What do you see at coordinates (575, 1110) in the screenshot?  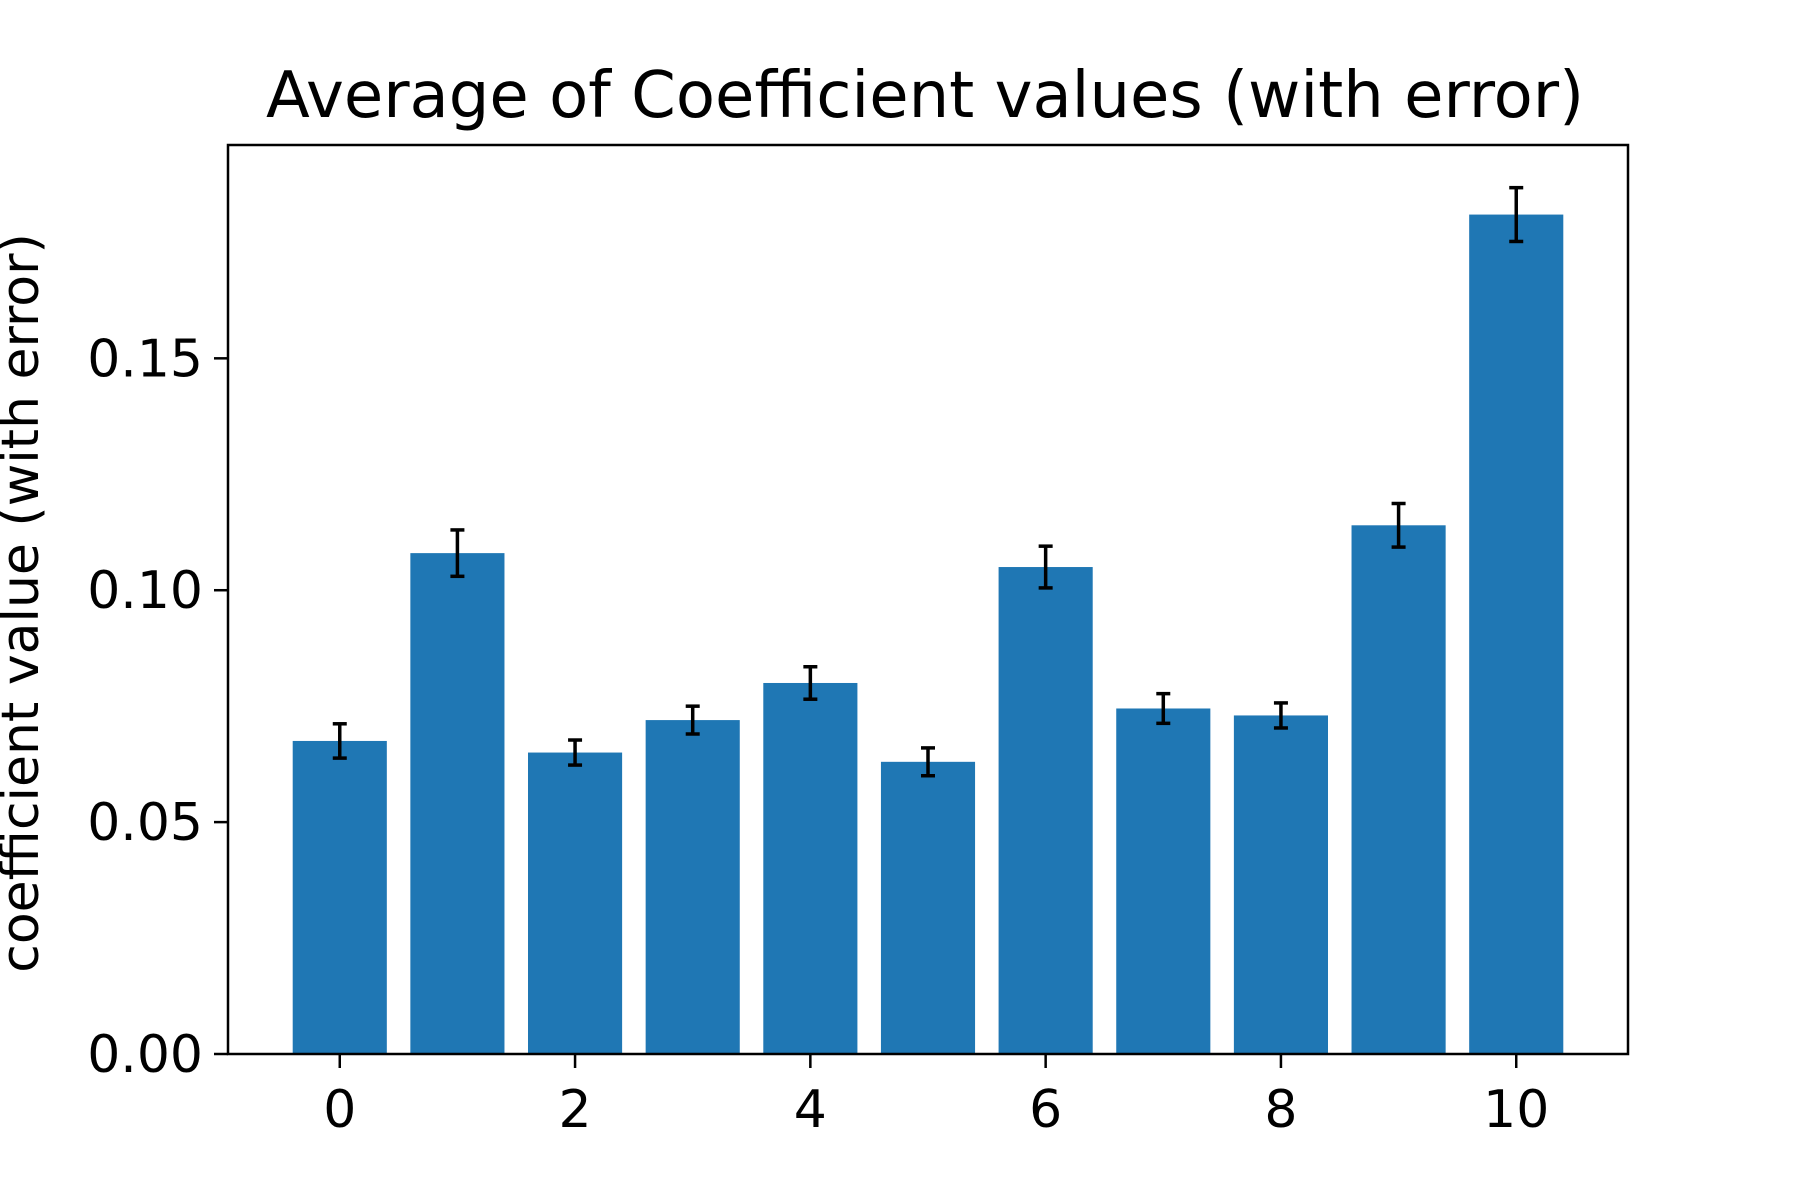 I see `x-tick-label-2: 2` at bounding box center [575, 1110].